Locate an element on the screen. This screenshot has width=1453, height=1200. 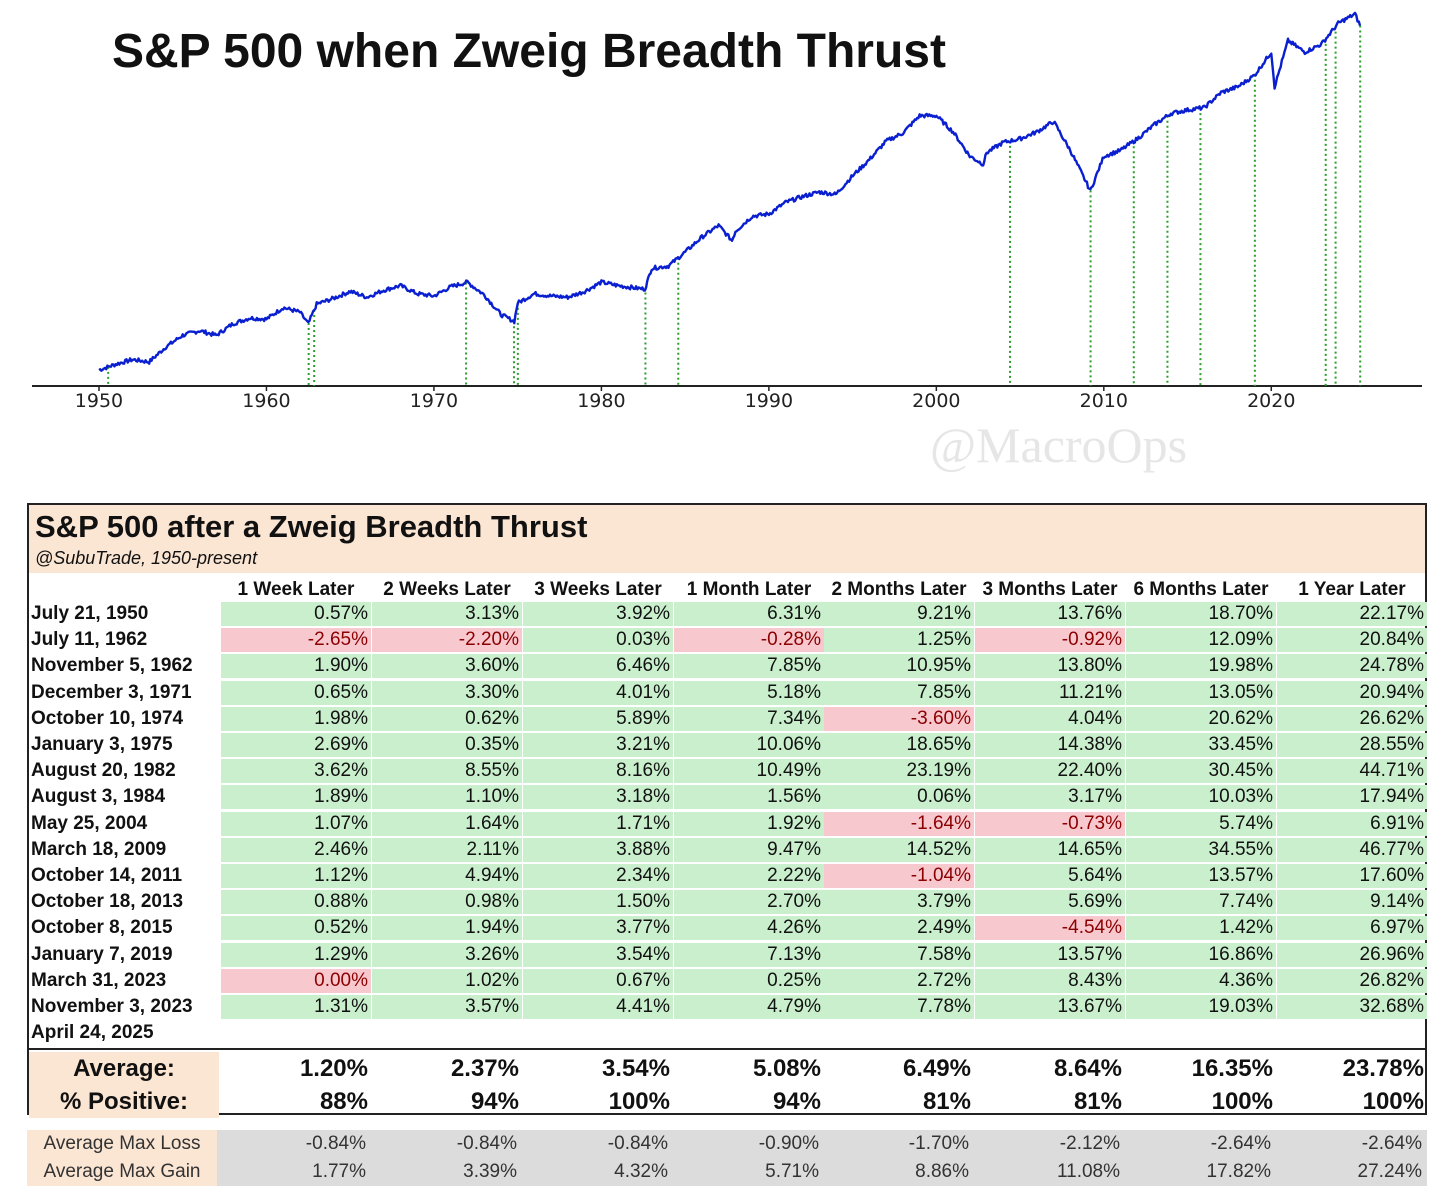
cell-r12-c8: 9.14% is located at coordinates (1352, 902).